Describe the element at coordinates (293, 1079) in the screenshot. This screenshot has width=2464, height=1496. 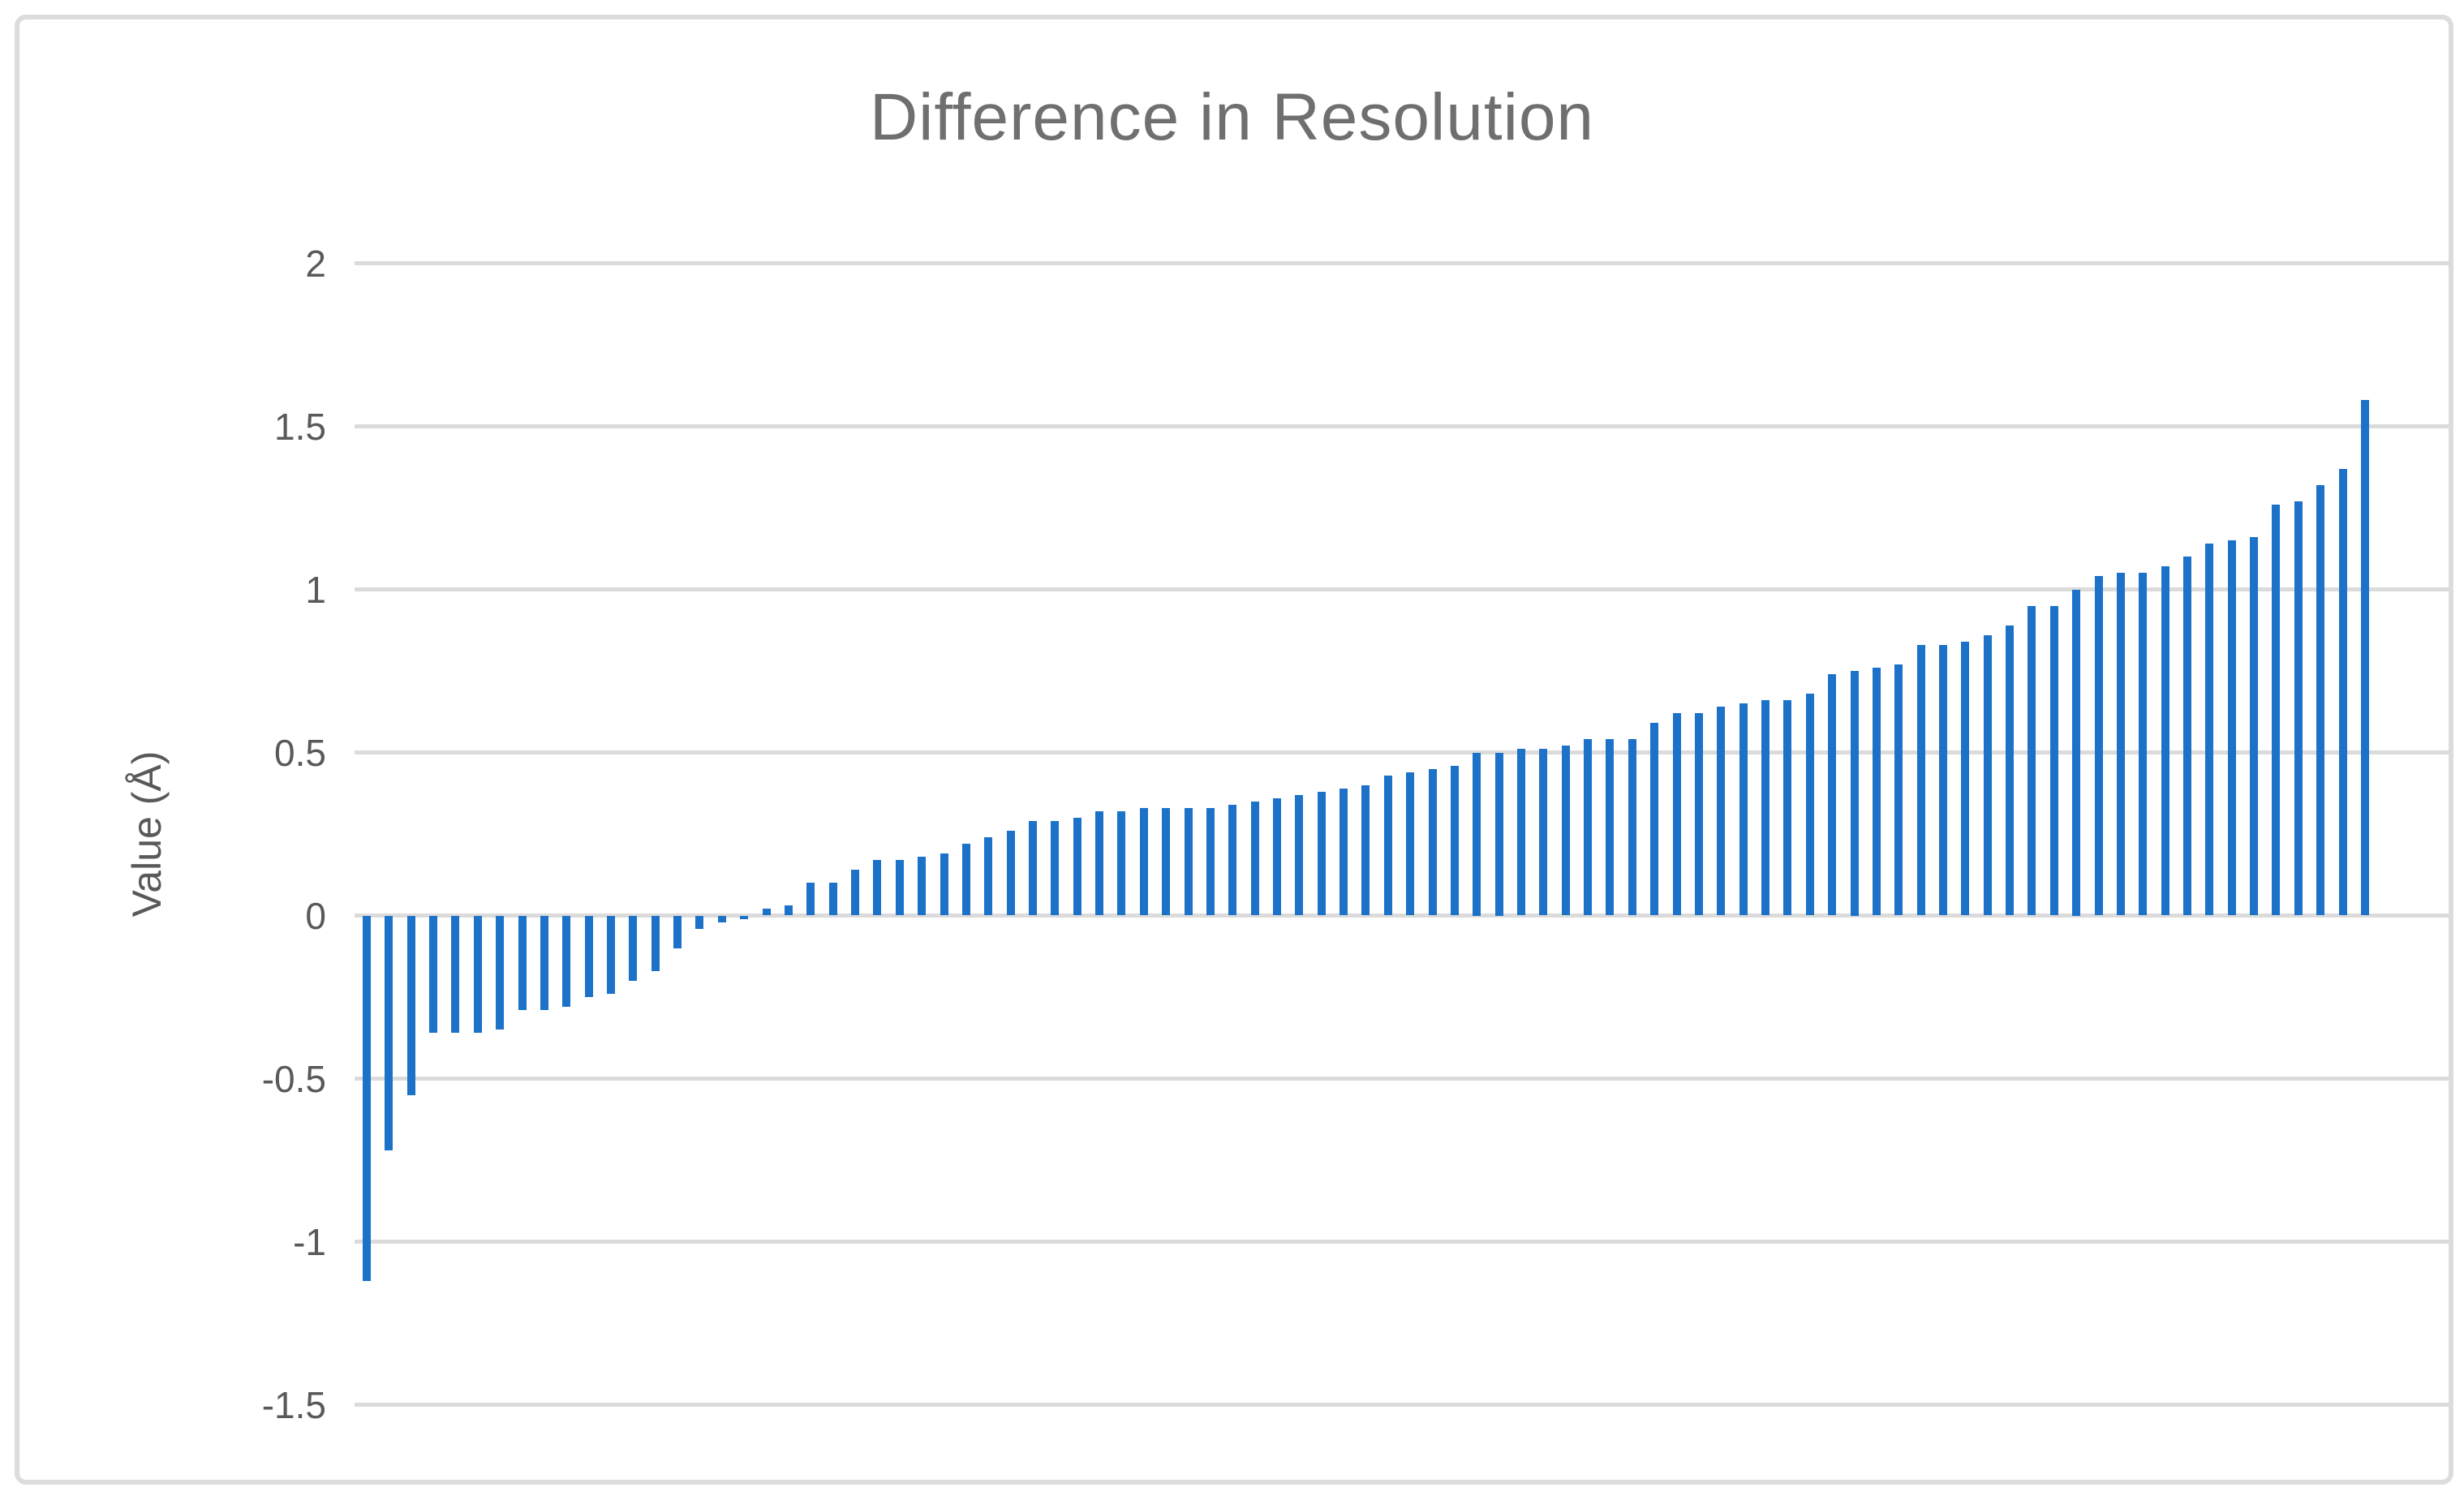
I see `y-tick-label: -0.5` at that location.